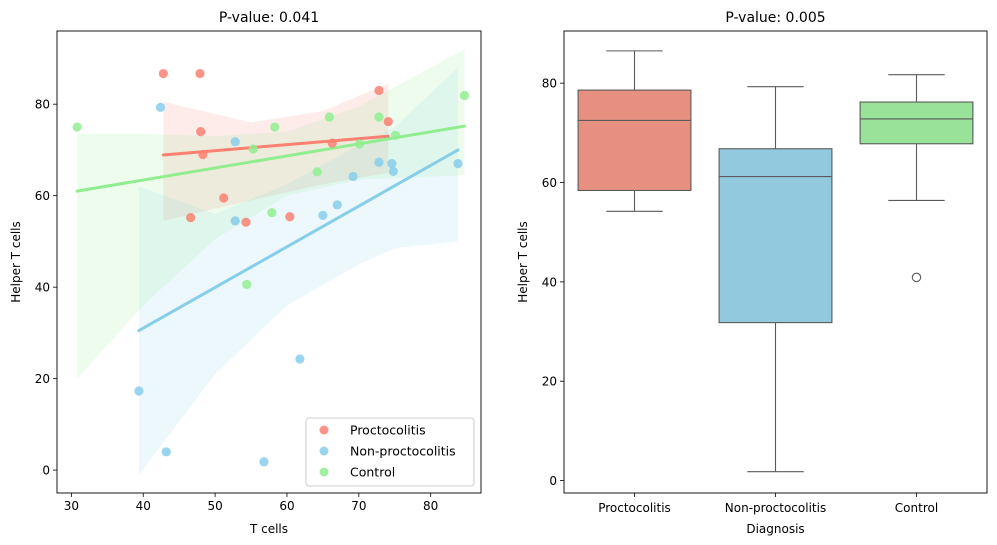 Image resolution: width=997 pixels, height=545 pixels. Describe the element at coordinates (286, 506) in the screenshot. I see `x-tick-label: 60` at that location.